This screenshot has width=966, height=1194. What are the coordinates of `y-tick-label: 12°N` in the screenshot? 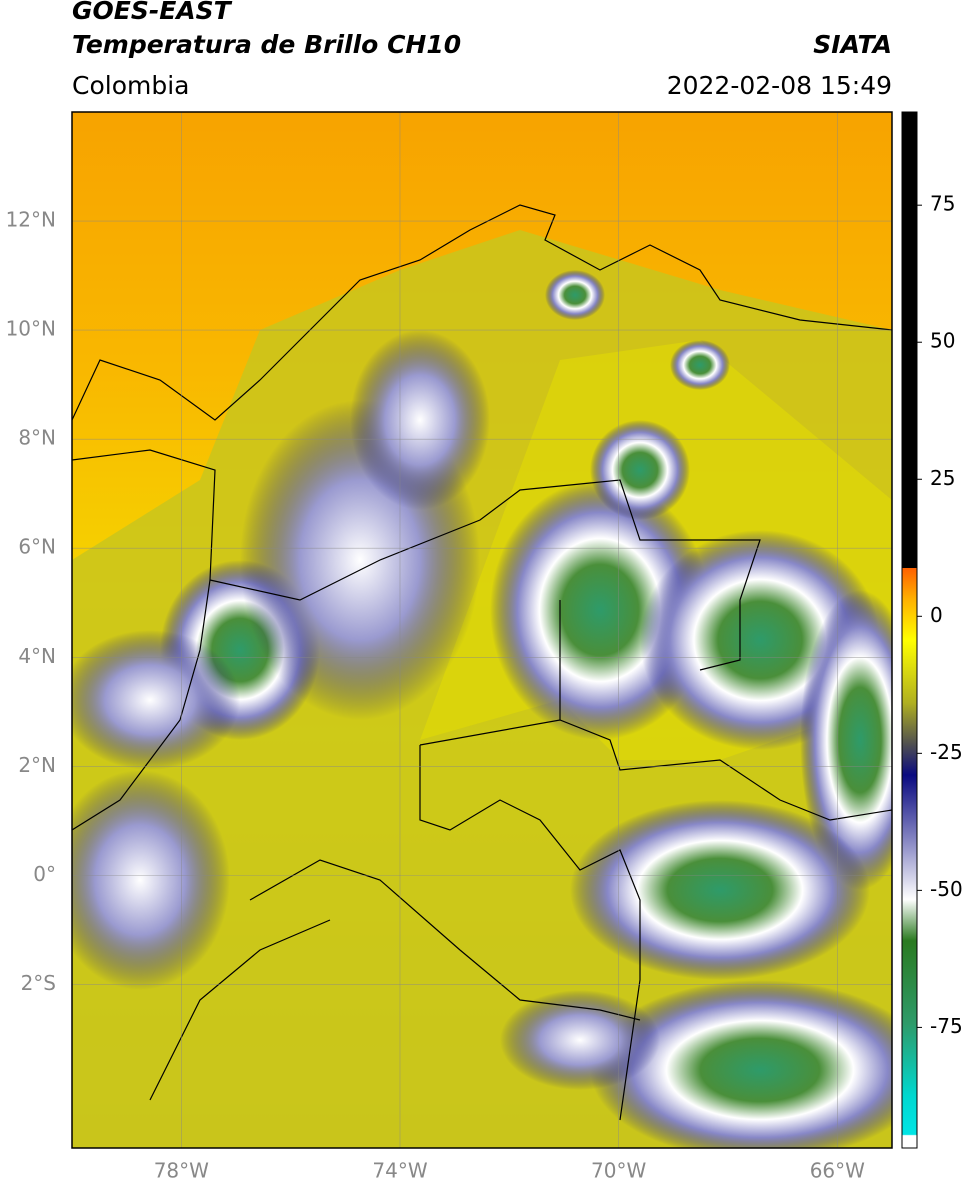 It's located at (31, 220).